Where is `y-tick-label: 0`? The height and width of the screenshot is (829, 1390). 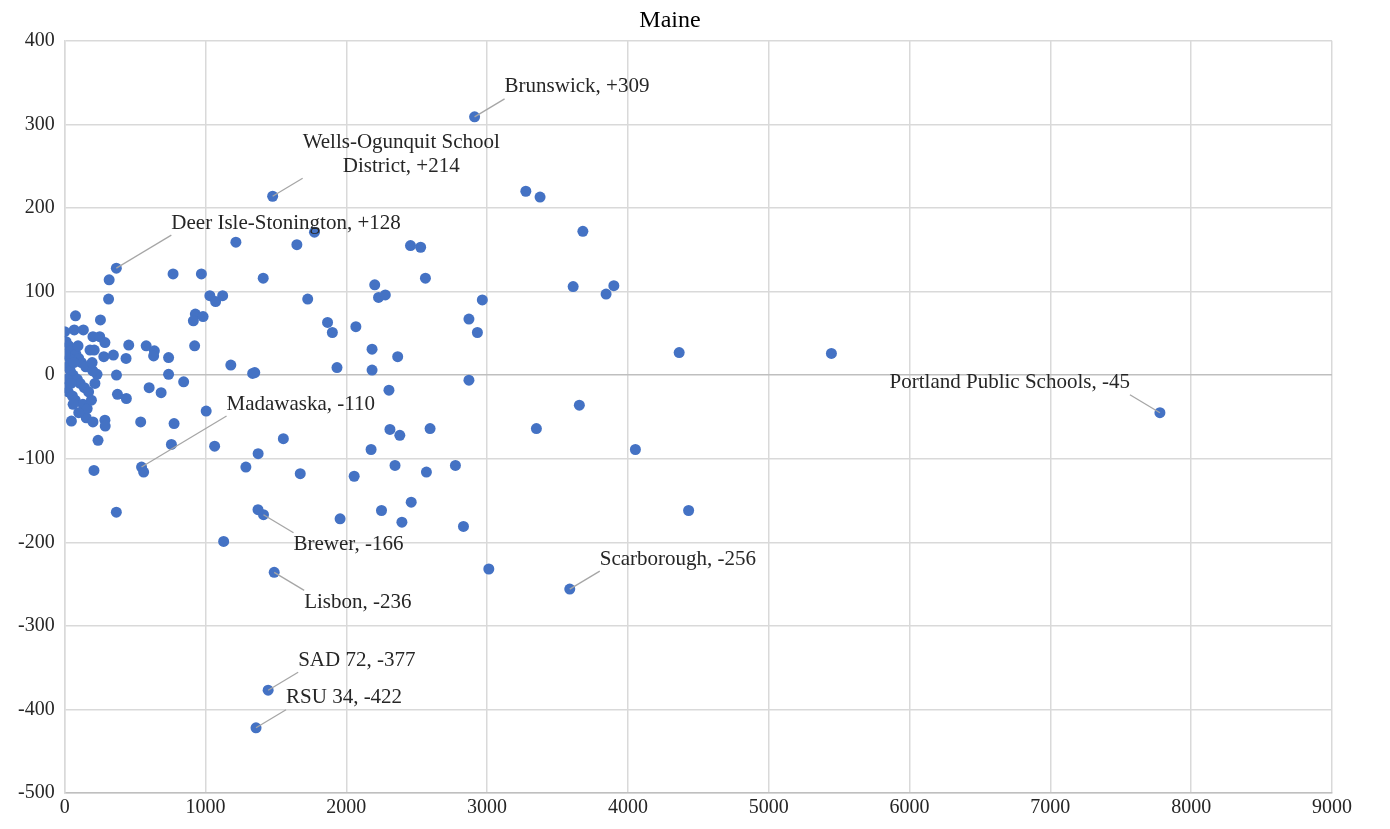
y-tick-label: 0 is located at coordinates (49, 373).